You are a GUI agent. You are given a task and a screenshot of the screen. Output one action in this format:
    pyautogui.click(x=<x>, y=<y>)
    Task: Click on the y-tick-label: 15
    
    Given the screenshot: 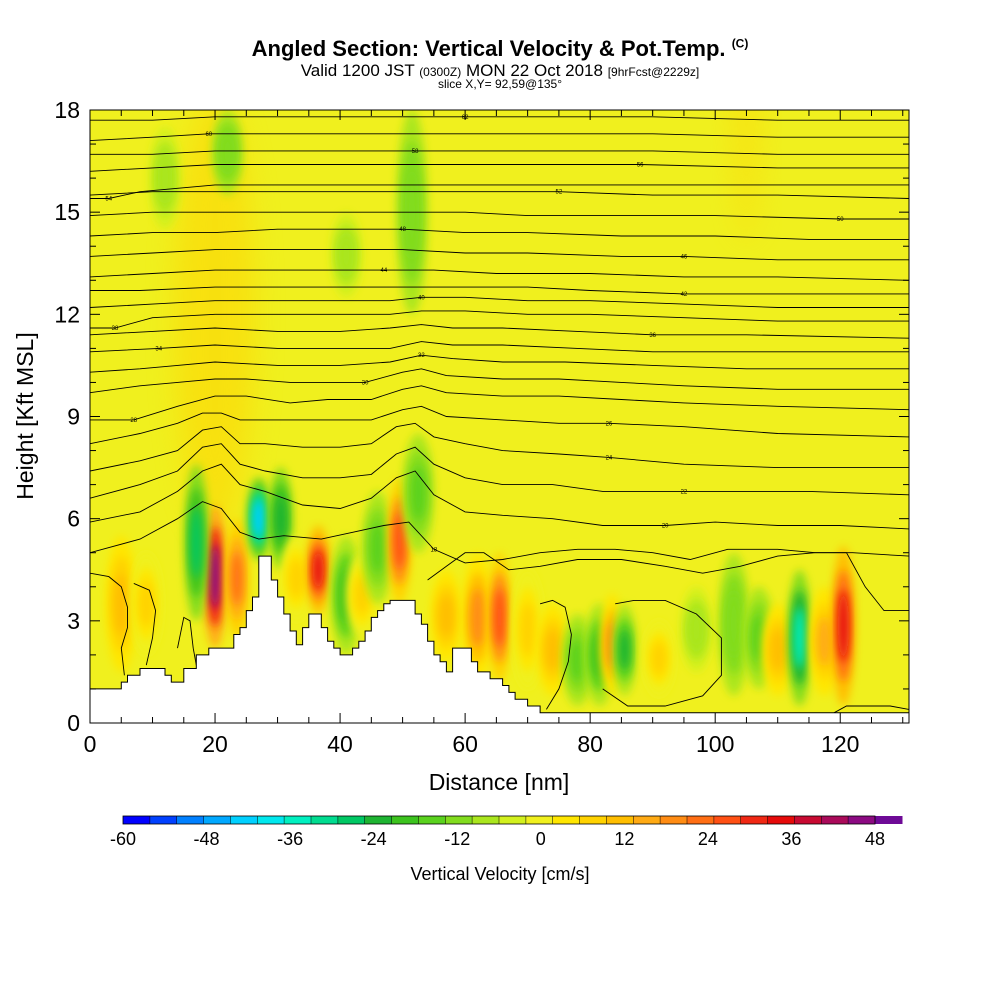 What is the action you would take?
    pyautogui.click(x=67, y=212)
    